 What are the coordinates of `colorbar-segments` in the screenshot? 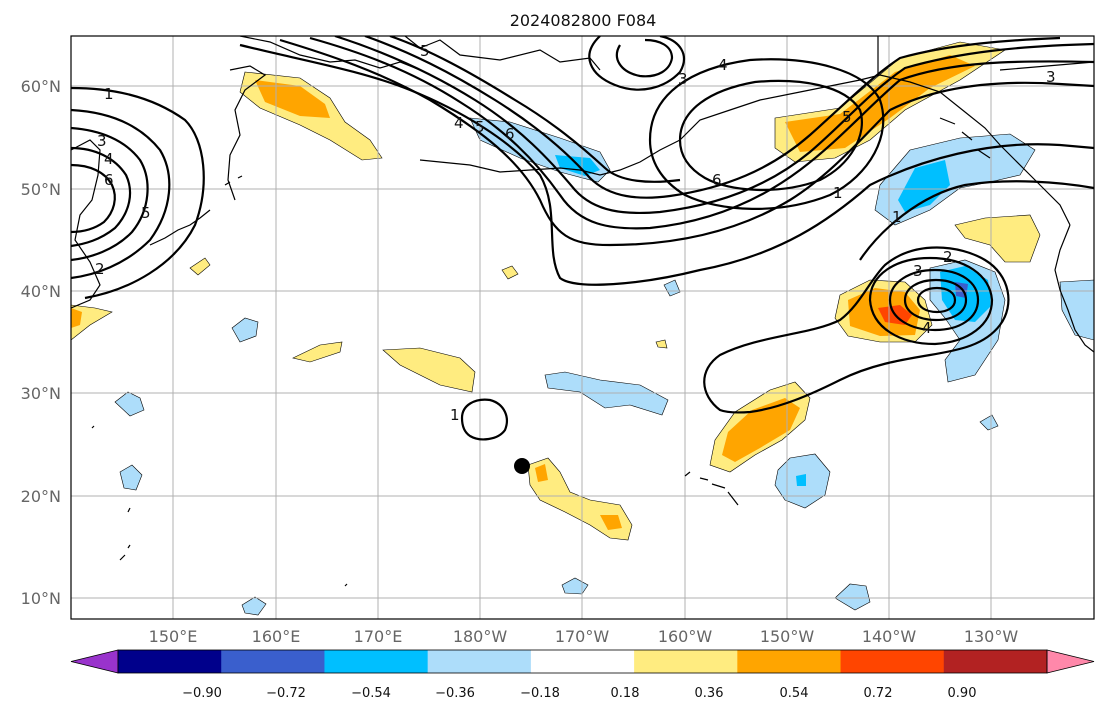 It's located at (582, 661).